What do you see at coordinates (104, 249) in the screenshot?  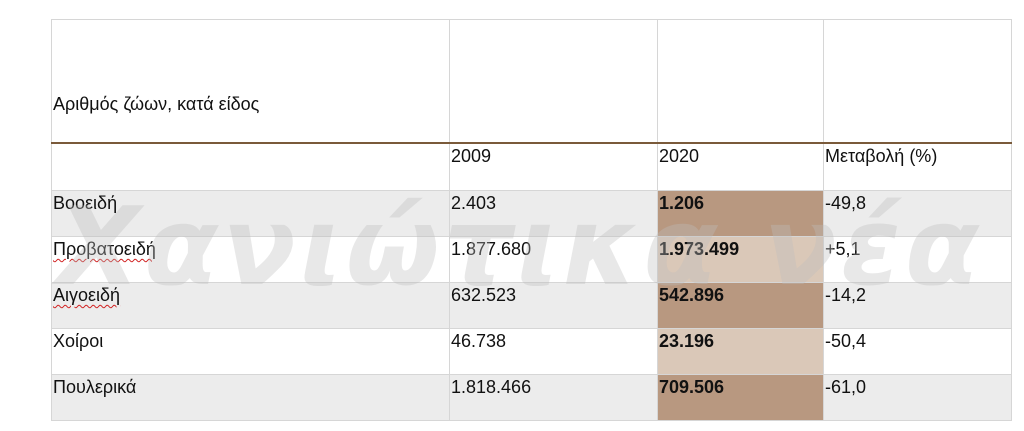 I see `row-label-text: Προβατοειδή` at bounding box center [104, 249].